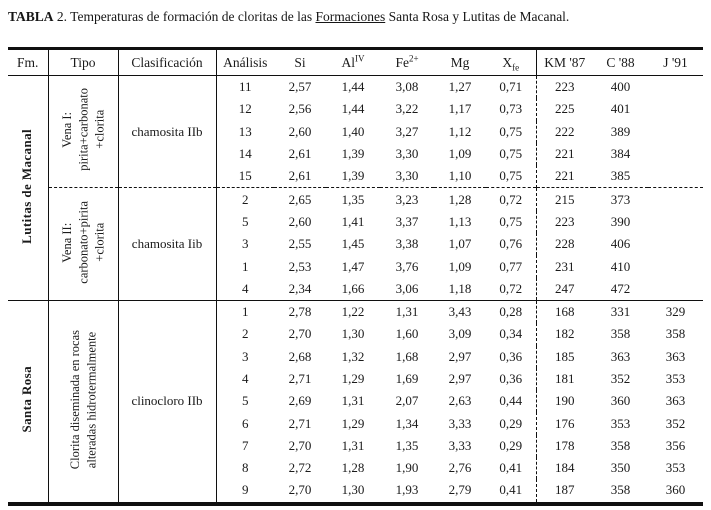  What do you see at coordinates (564, 199) in the screenshot?
I see `table-cell: 215` at bounding box center [564, 199].